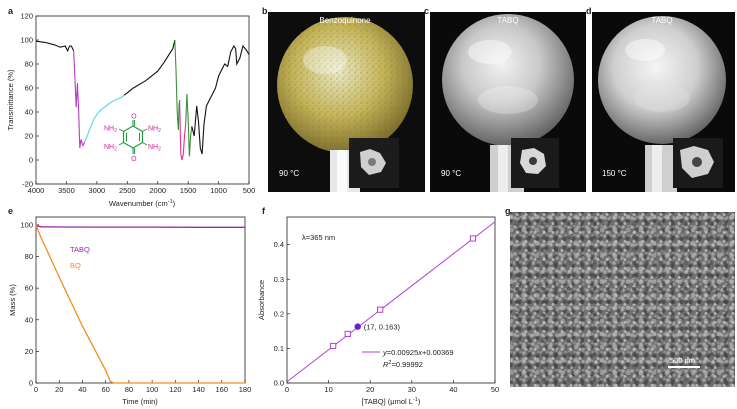 The width and height of the screenshot is (737, 409). Describe the element at coordinates (622, 299) in the screenshot. I see `sem-image: 500 nm` at that location.